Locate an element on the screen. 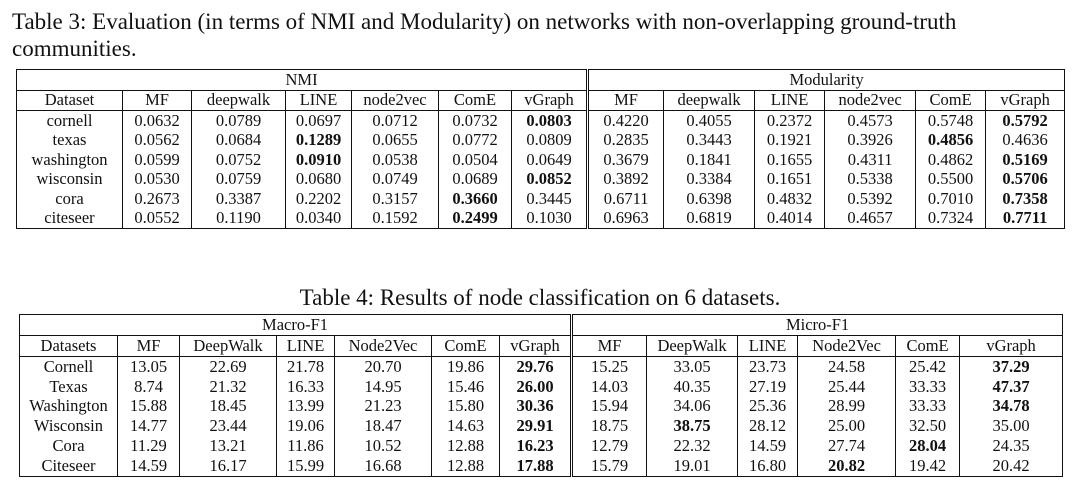 This screenshot has width=1080, height=495. column-header: MF is located at coordinates (625, 100).